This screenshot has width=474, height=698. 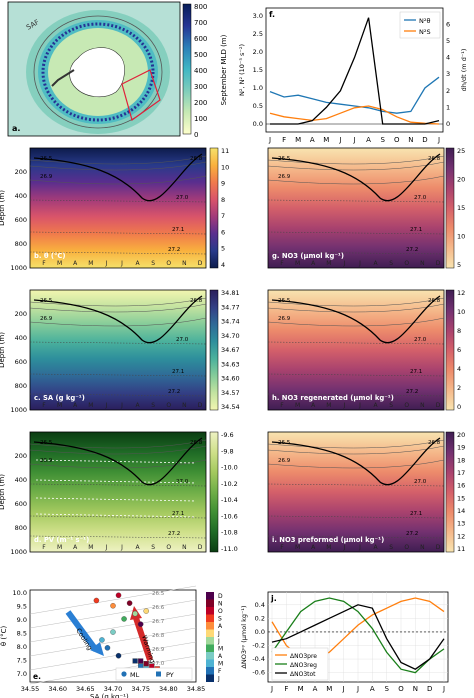 I want to click on e-xtick: 34.60, so click(x=57, y=689).